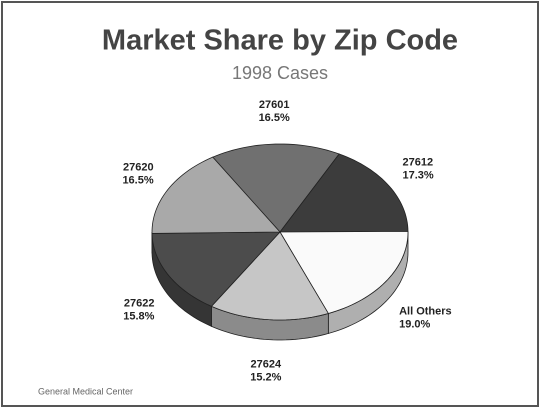 This screenshot has height=408, width=540. Describe the element at coordinates (418, 162) in the screenshot. I see `slice-category: 27612` at that location.